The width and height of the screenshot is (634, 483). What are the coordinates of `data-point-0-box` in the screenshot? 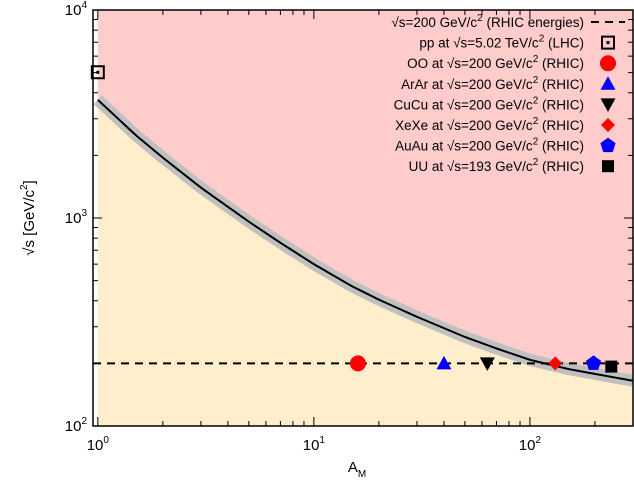 It's located at (97, 72).